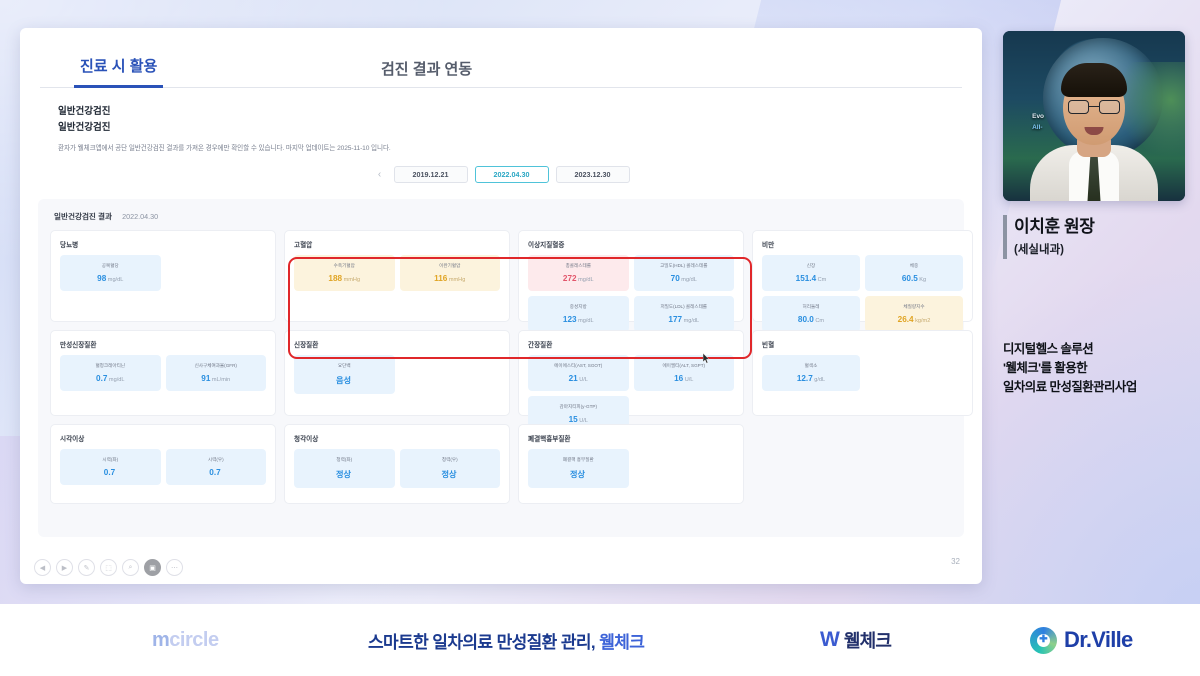 The width and height of the screenshot is (1200, 676). I want to click on tab-clinical-use: 진료 시 활용, so click(119, 71).